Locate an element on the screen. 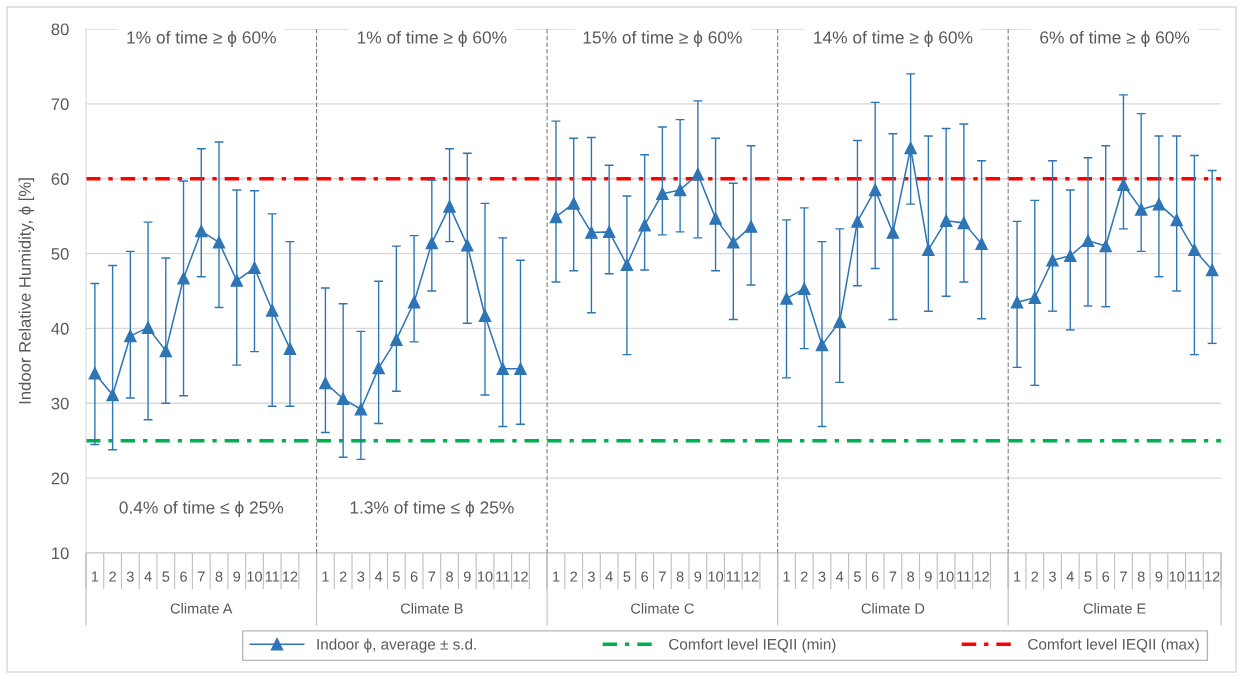  x-axis-title: Climate C is located at coordinates (662, 608).